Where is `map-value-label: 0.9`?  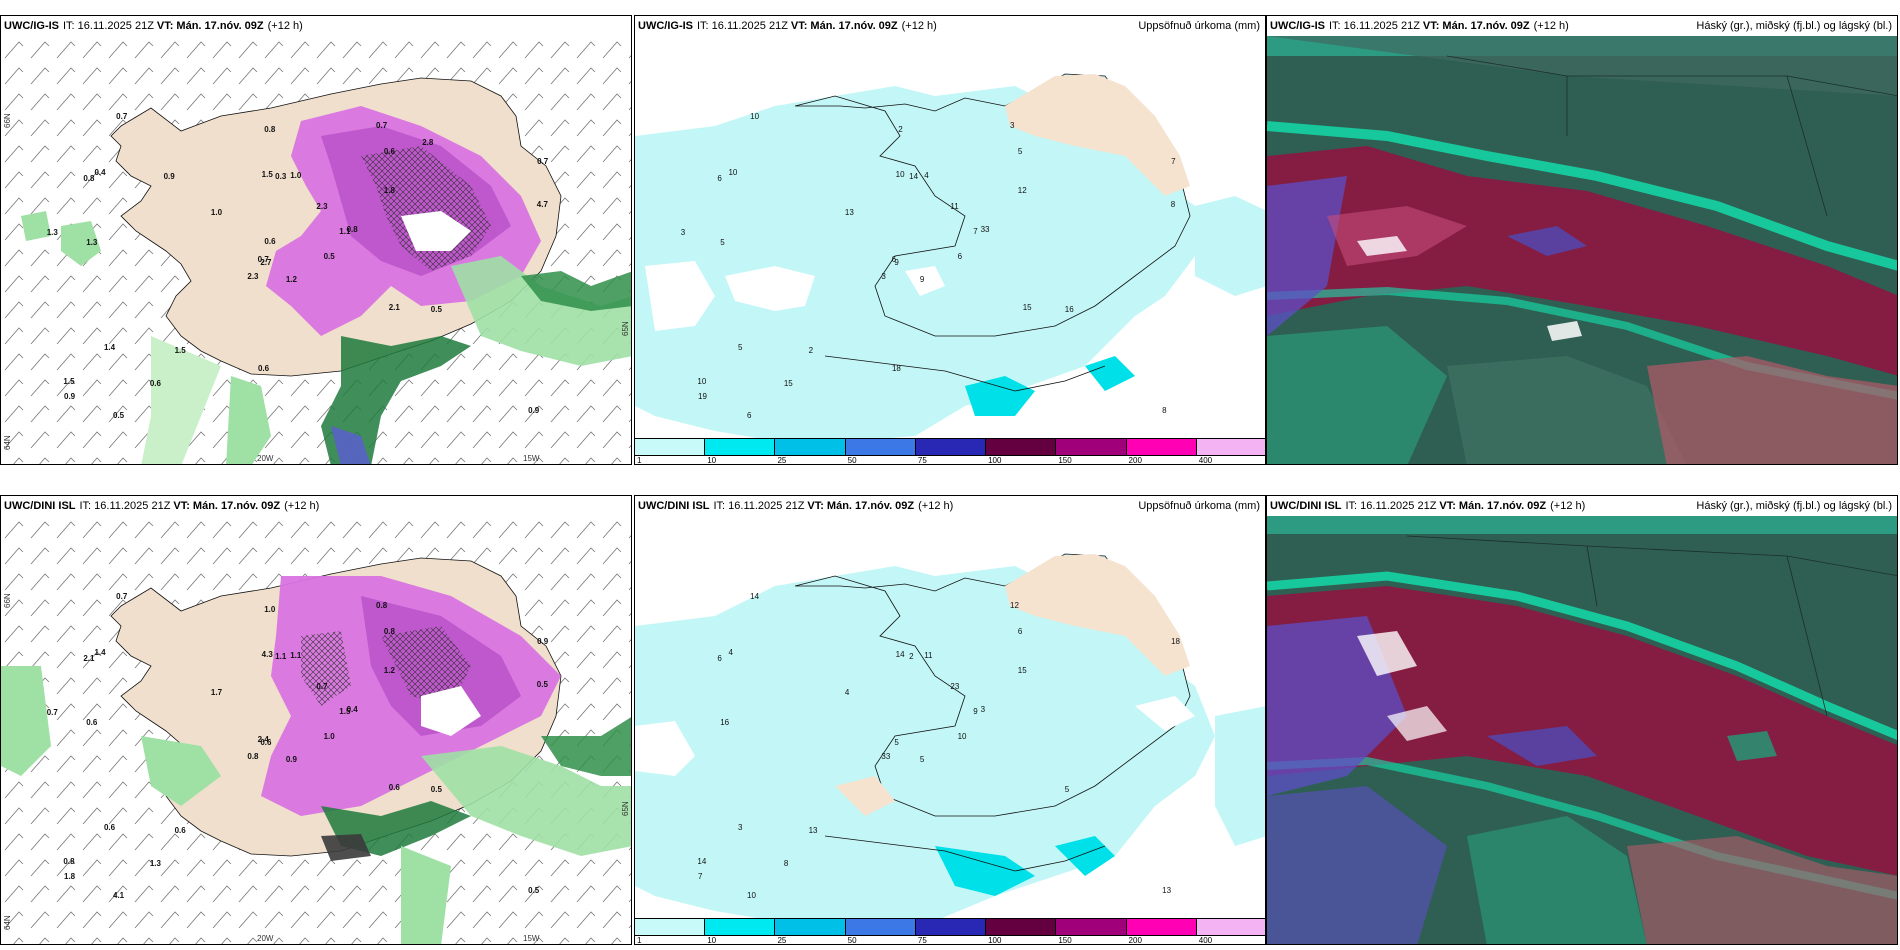
map-value-label: 0.9 is located at coordinates (291, 760).